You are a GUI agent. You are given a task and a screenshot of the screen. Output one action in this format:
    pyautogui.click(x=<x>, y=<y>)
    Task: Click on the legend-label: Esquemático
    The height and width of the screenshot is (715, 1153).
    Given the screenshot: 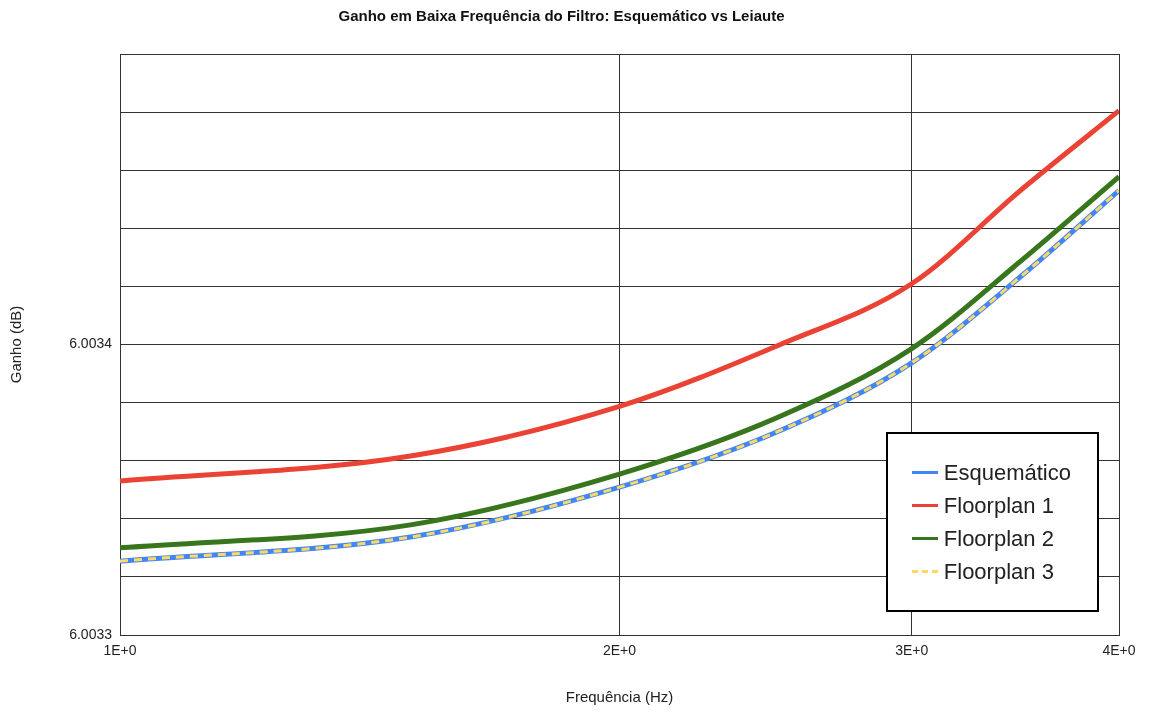 What is the action you would take?
    pyautogui.click(x=1007, y=472)
    